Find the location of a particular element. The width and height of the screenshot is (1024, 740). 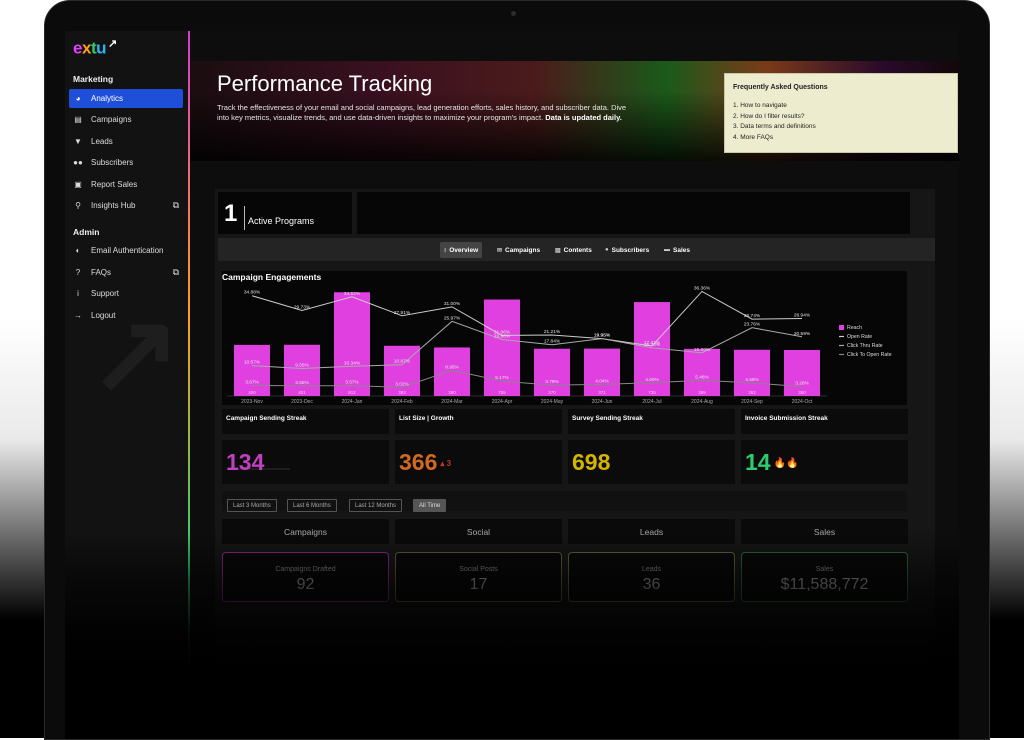

logo-letter: e is located at coordinates (77, 48).